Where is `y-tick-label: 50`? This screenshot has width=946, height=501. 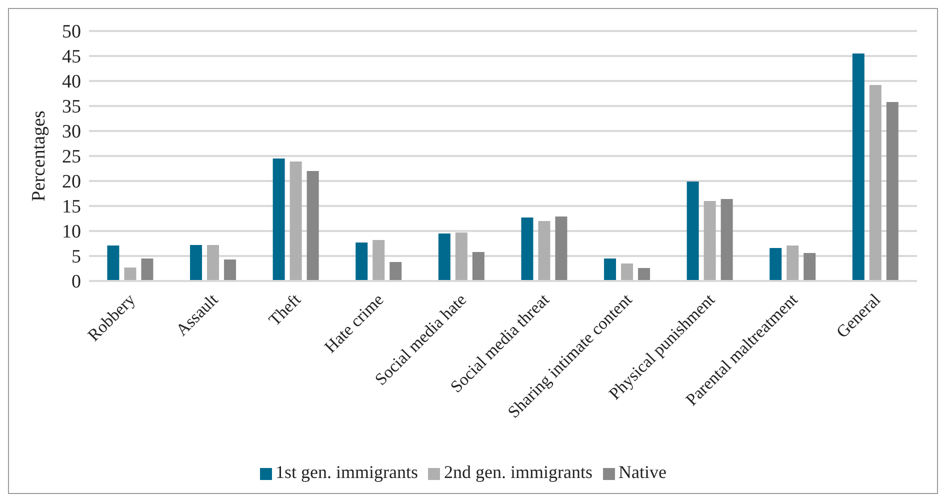 y-tick-label: 50 is located at coordinates (71, 32).